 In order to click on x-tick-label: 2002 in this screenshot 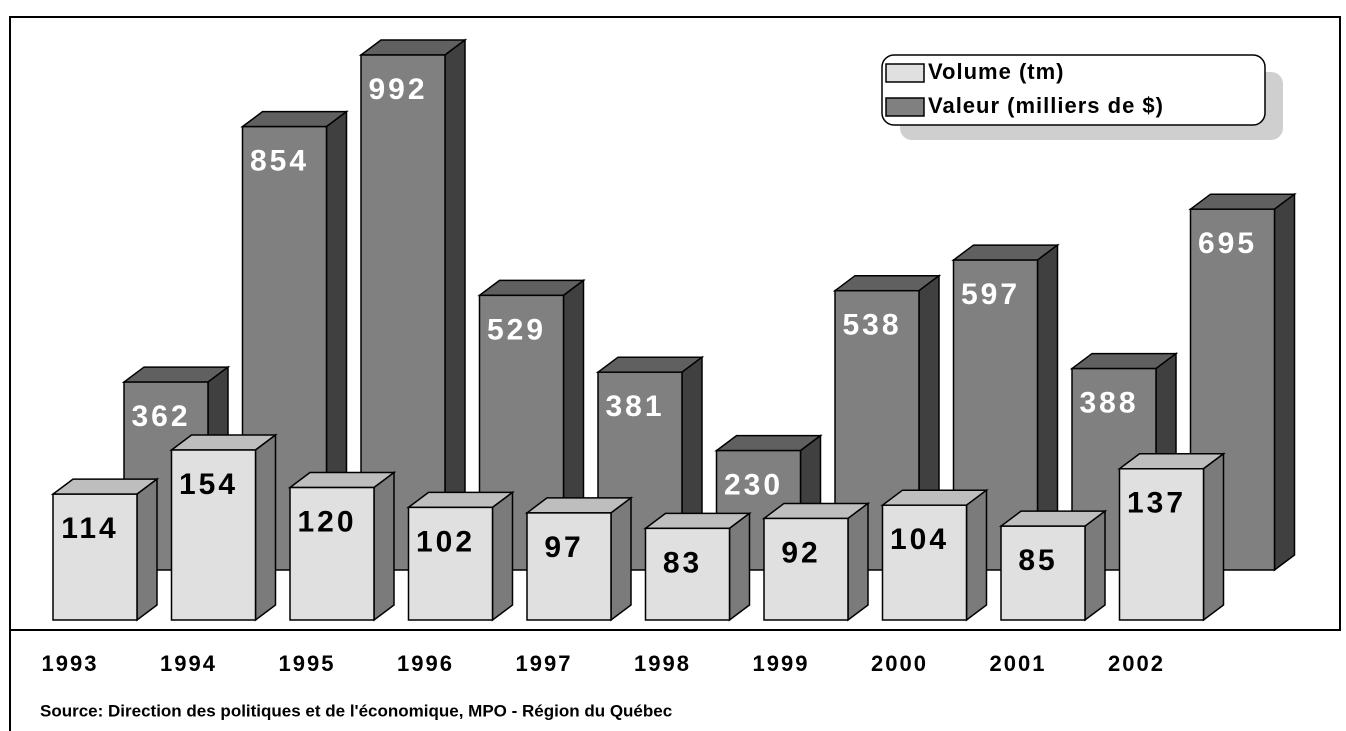, I will do `click(1136, 663)`.